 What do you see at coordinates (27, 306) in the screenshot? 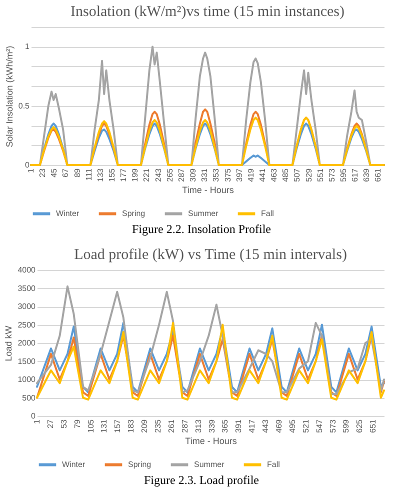
I see `y-tick-label: 3000` at bounding box center [27, 306].